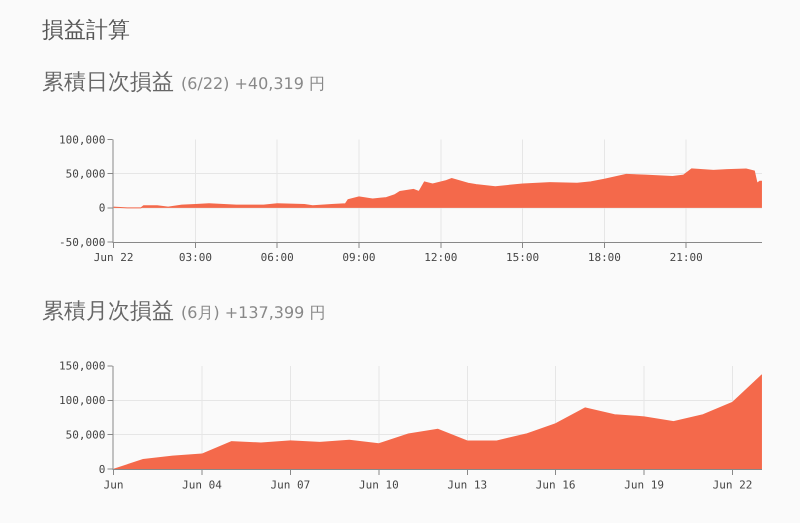 This screenshot has width=800, height=523. Describe the element at coordinates (378, 485) in the screenshot. I see `x-tick-label: Jun 10` at that location.